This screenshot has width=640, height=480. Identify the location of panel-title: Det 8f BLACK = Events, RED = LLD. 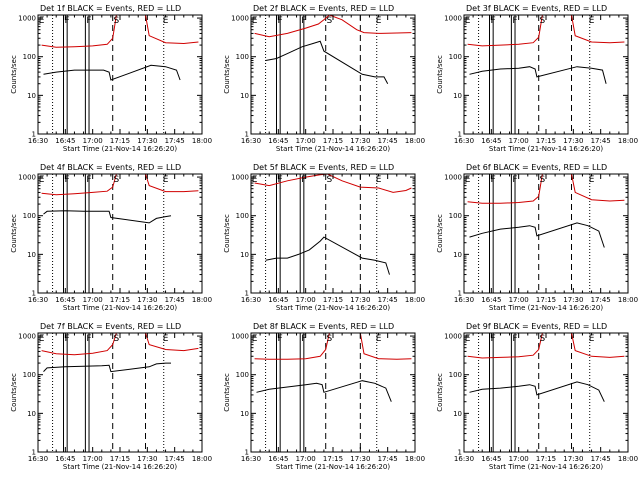
(323, 326).